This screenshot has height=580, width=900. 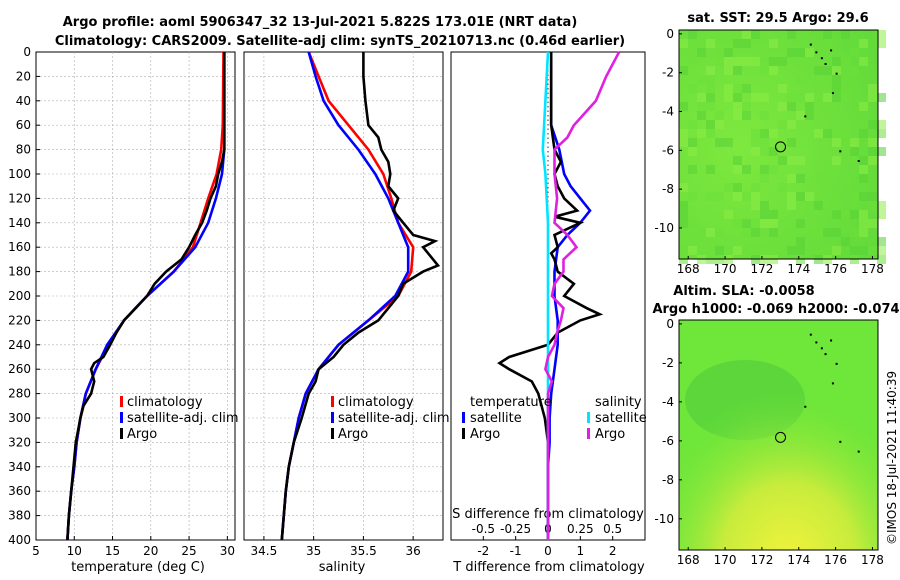 I want to click on y-tick-label: -6, so click(x=668, y=150).